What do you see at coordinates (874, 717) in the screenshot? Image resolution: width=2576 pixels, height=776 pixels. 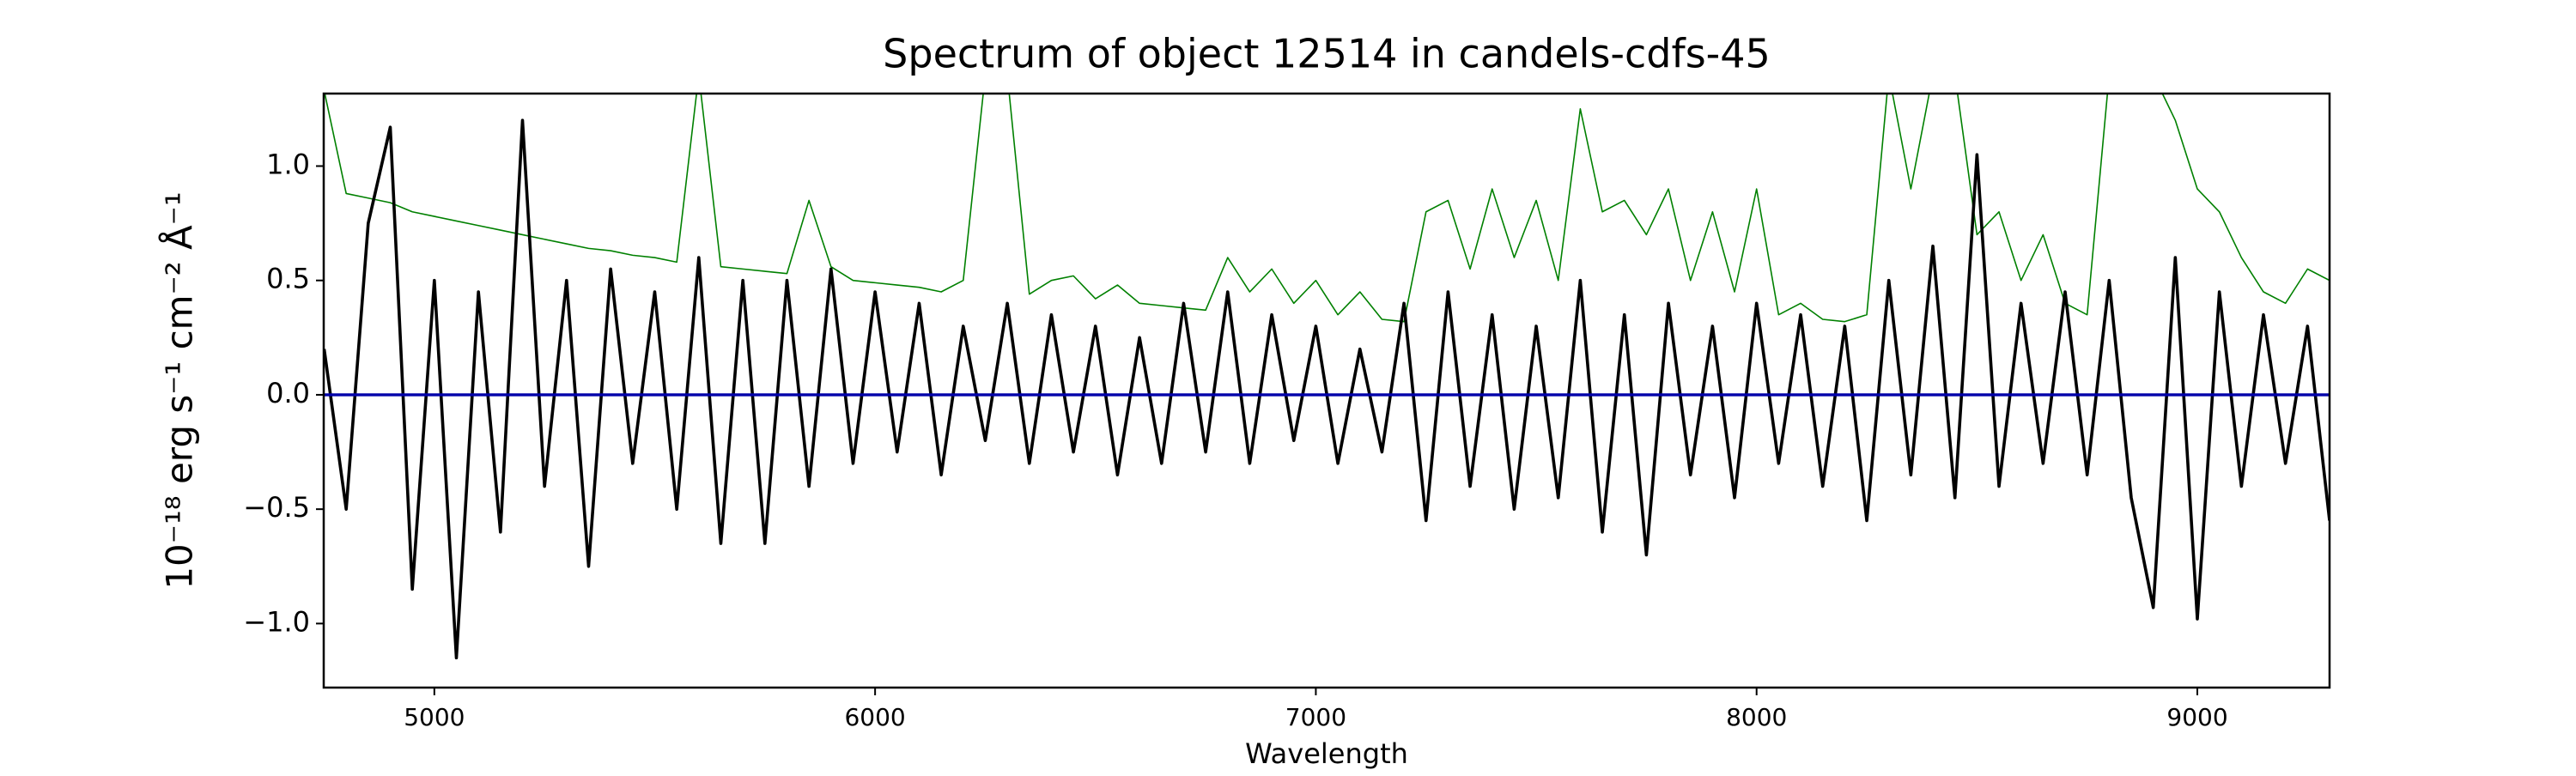 I see `x-tick-label: 6000` at bounding box center [874, 717].